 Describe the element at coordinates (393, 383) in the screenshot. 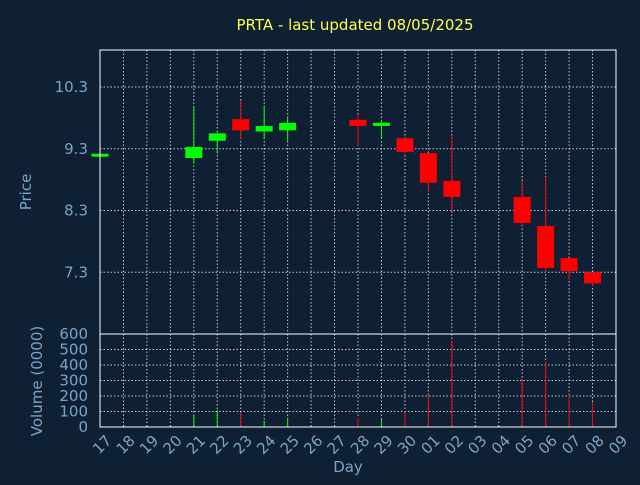

I see `volume-series` at that location.